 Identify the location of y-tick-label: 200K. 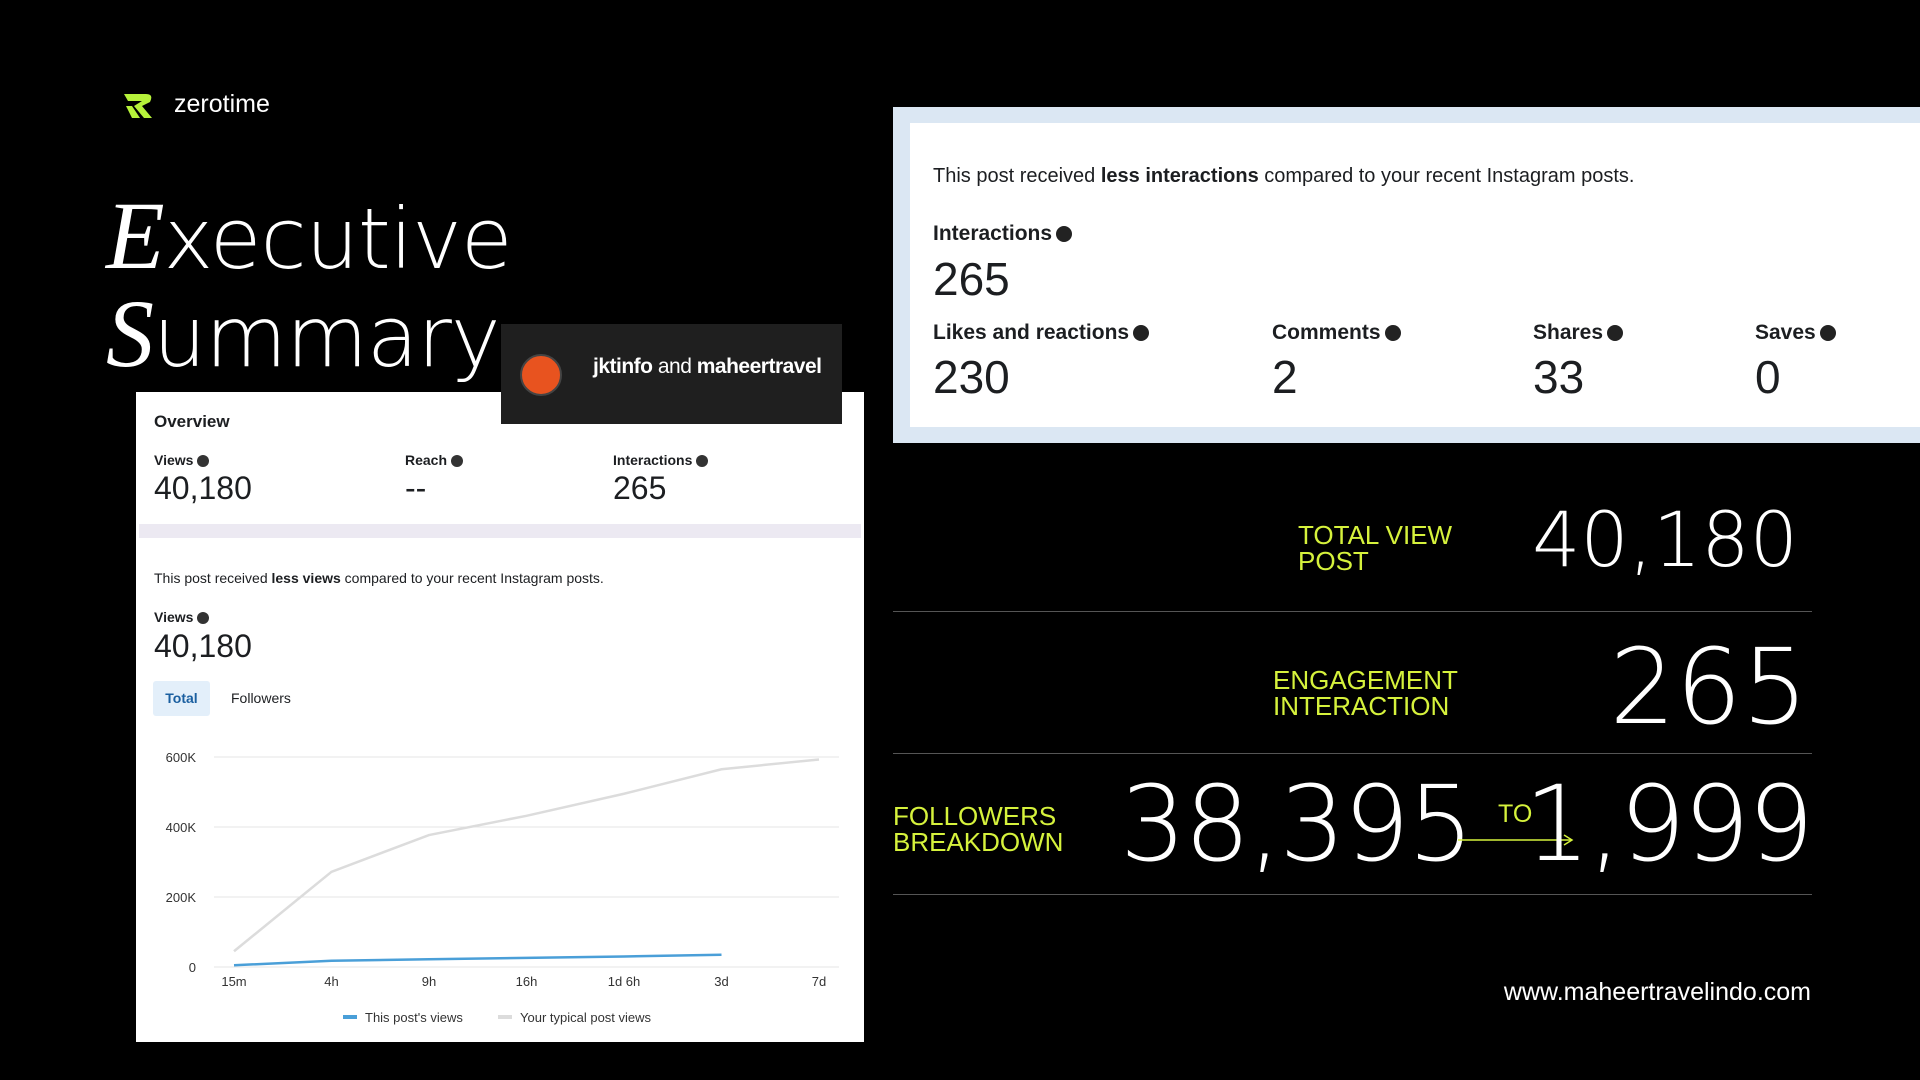
(181, 897).